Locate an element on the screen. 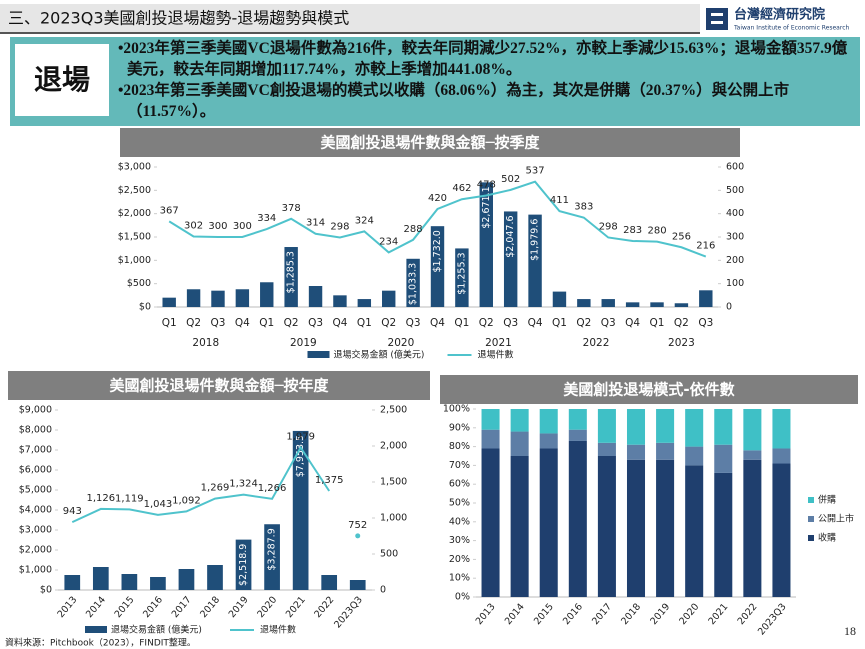 This screenshot has width=865, height=649. y-tick-label: 400 is located at coordinates (735, 213).